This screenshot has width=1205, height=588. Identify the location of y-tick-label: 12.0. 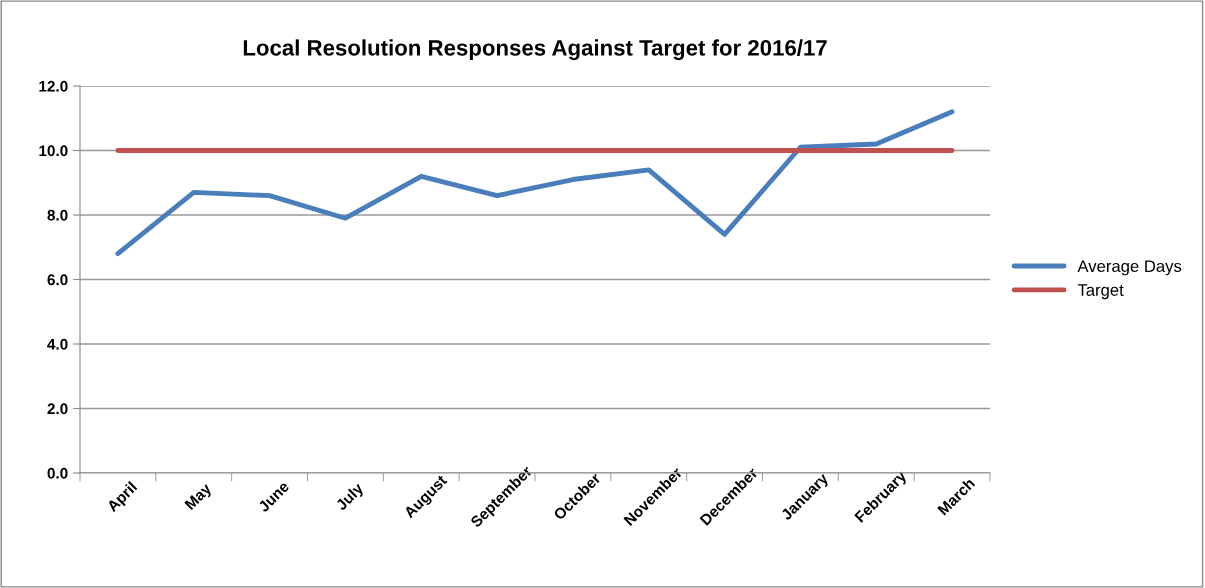
(53, 86).